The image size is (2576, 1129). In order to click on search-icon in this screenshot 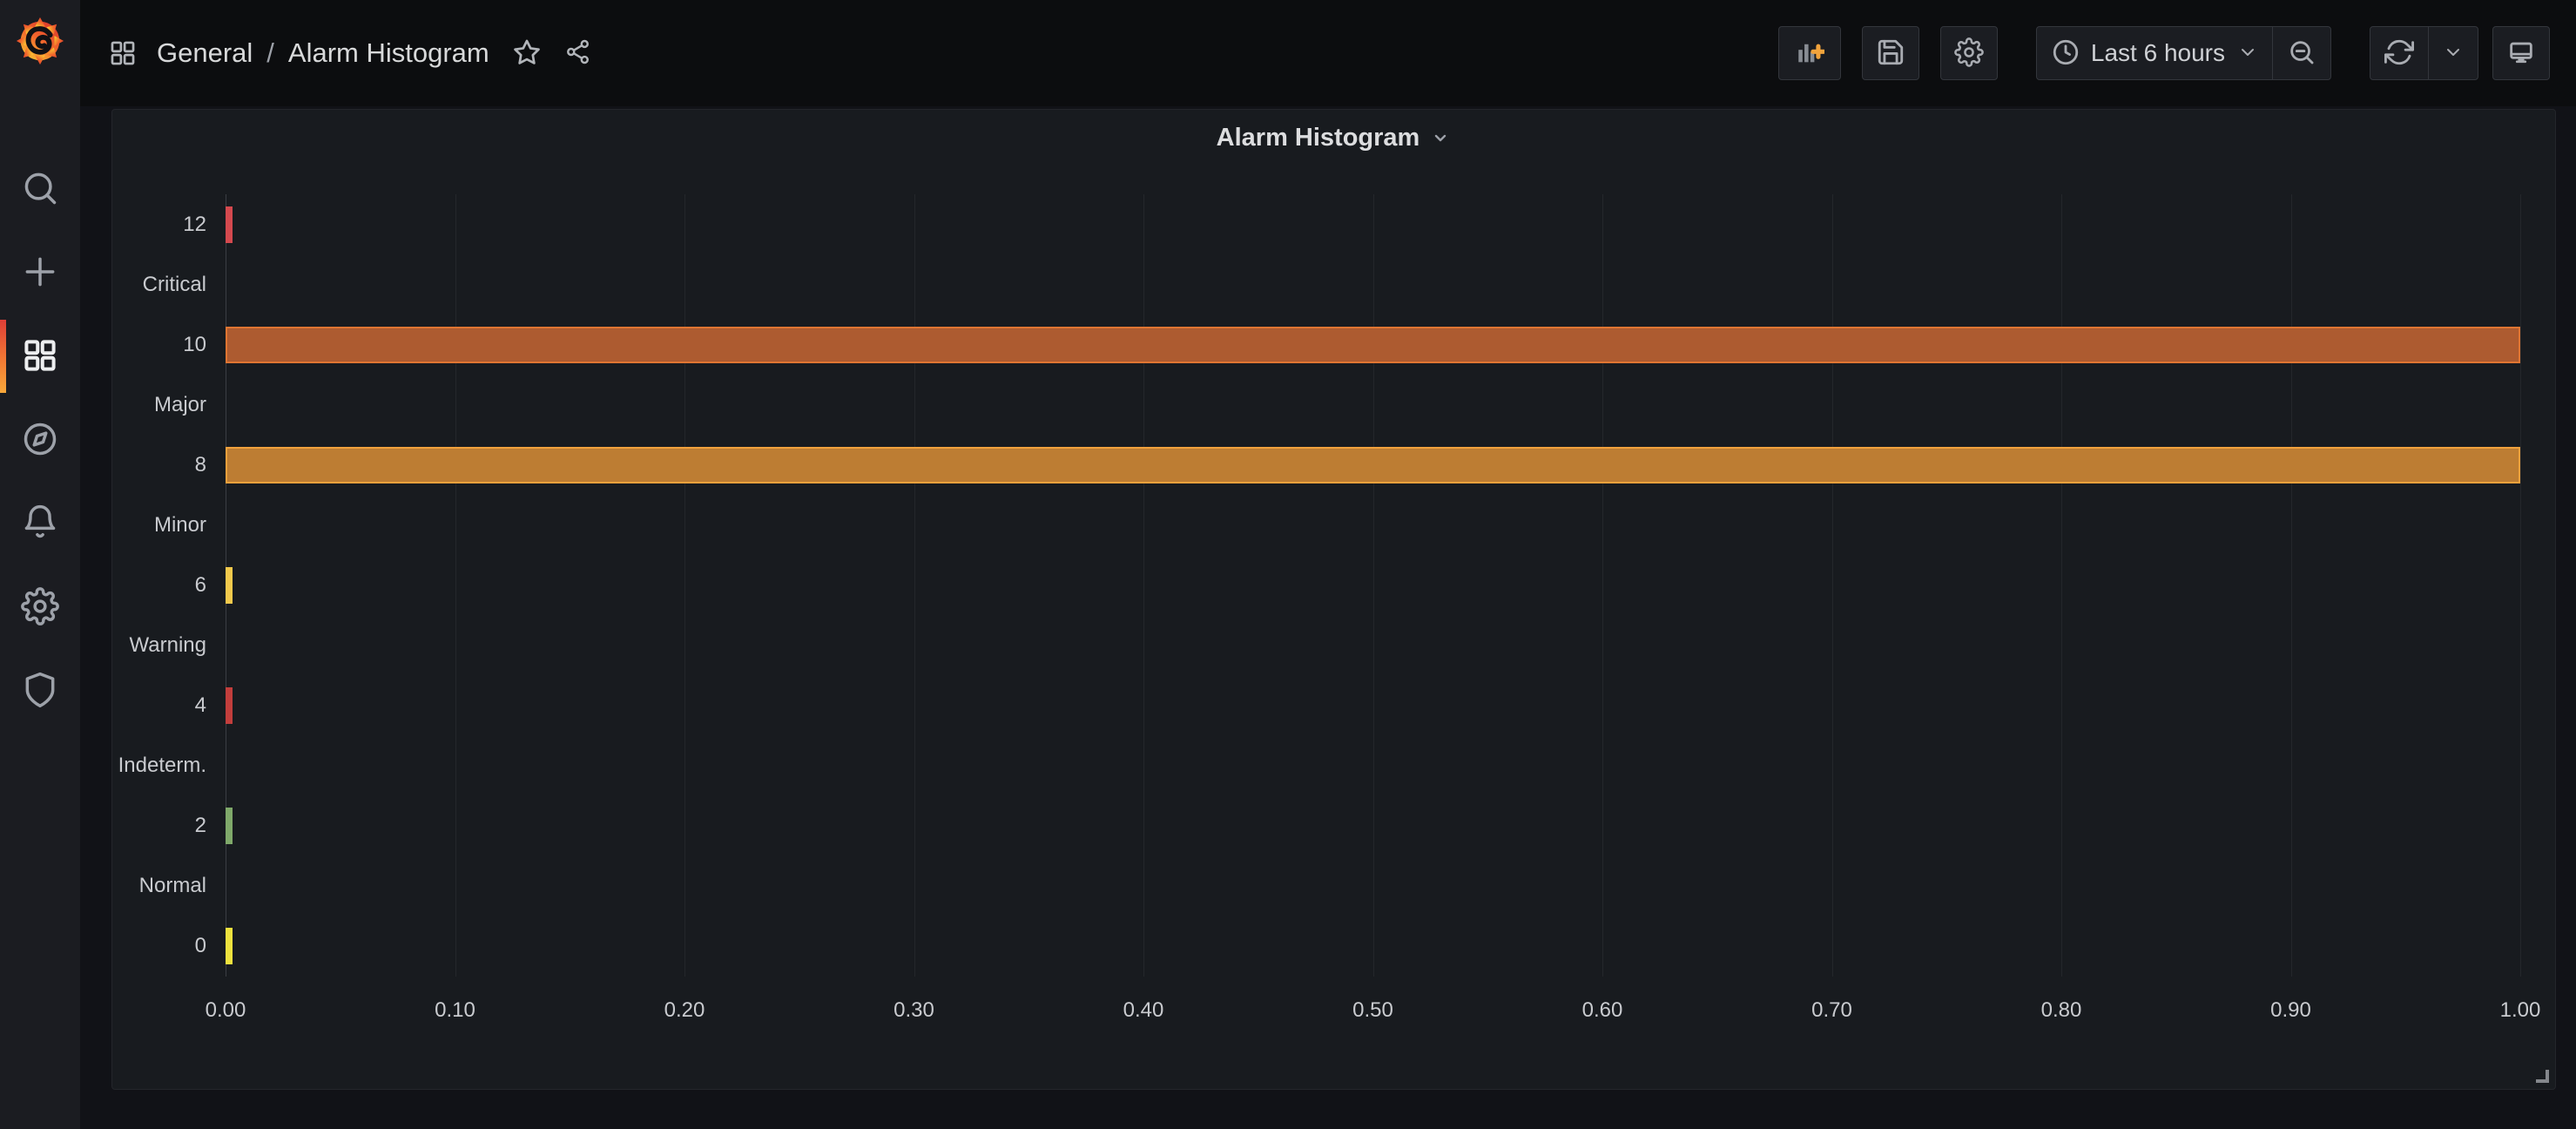, I will do `click(40, 189)`.